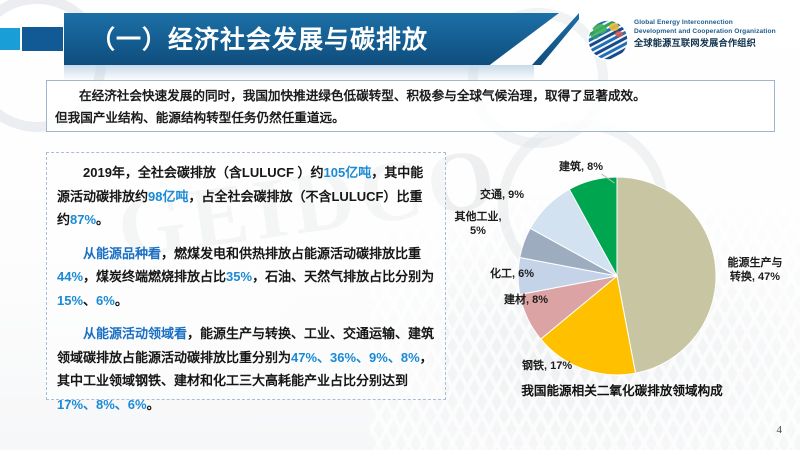  Describe the element at coordinates (155, 276) in the screenshot. I see `p2-d: ，煤炭终端燃烧排放占比` at that location.